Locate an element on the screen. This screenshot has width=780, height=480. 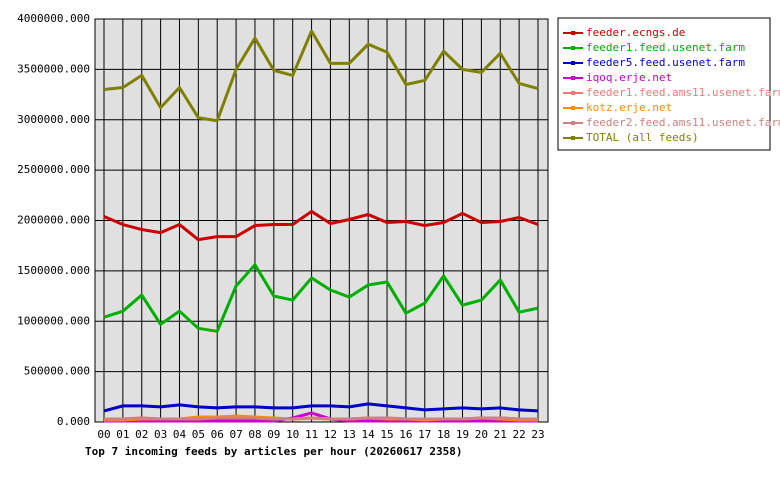
x-tick-label: 17 is located at coordinates (424, 434).